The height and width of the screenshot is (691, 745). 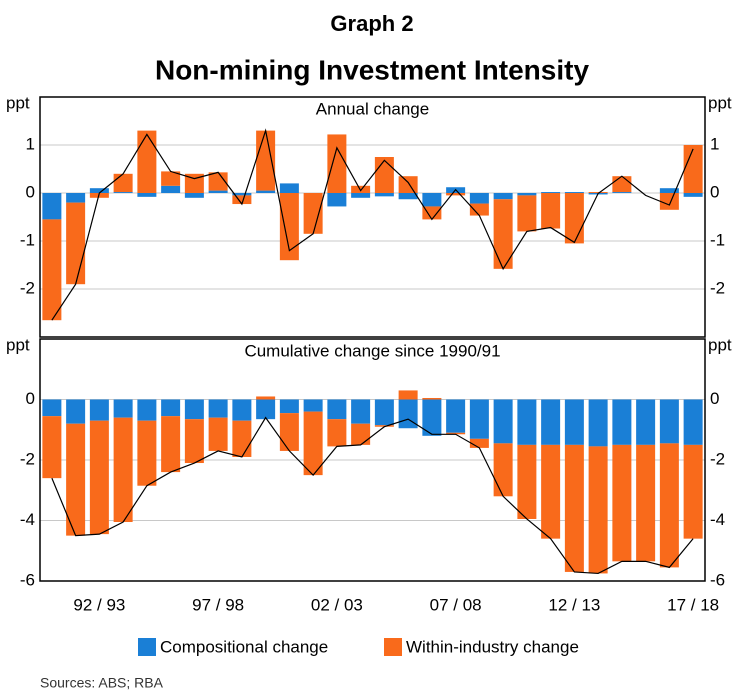 I want to click on y2-tick-label: 0, so click(x=714, y=398).